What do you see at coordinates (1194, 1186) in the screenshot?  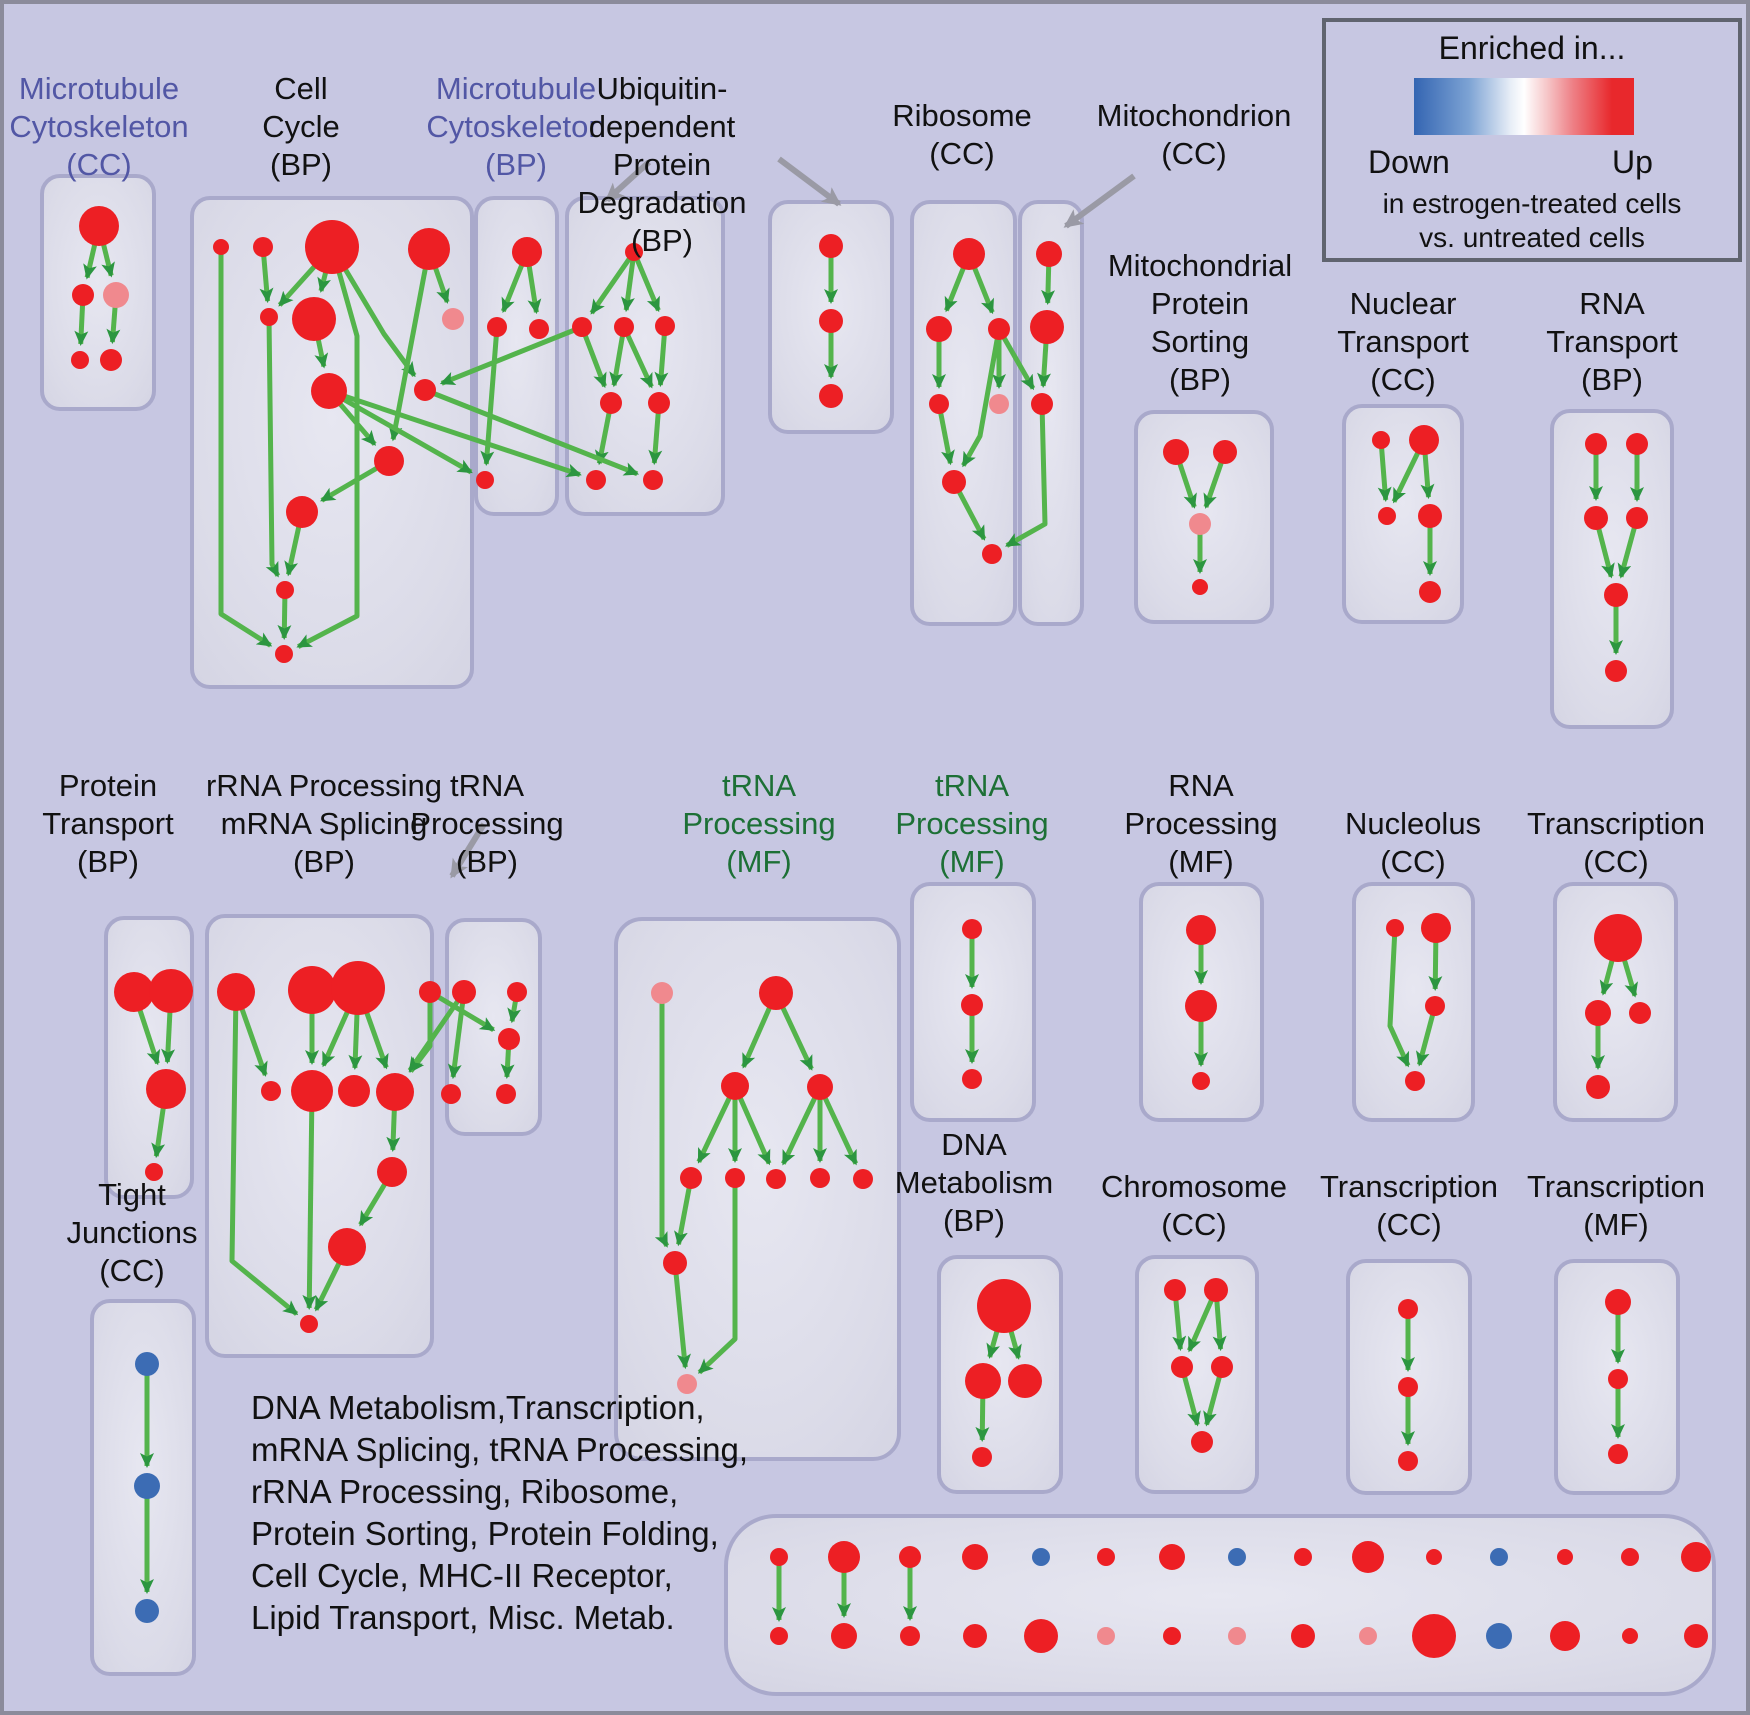 I see `label-chromosome-line-0: Chromosome` at bounding box center [1194, 1186].